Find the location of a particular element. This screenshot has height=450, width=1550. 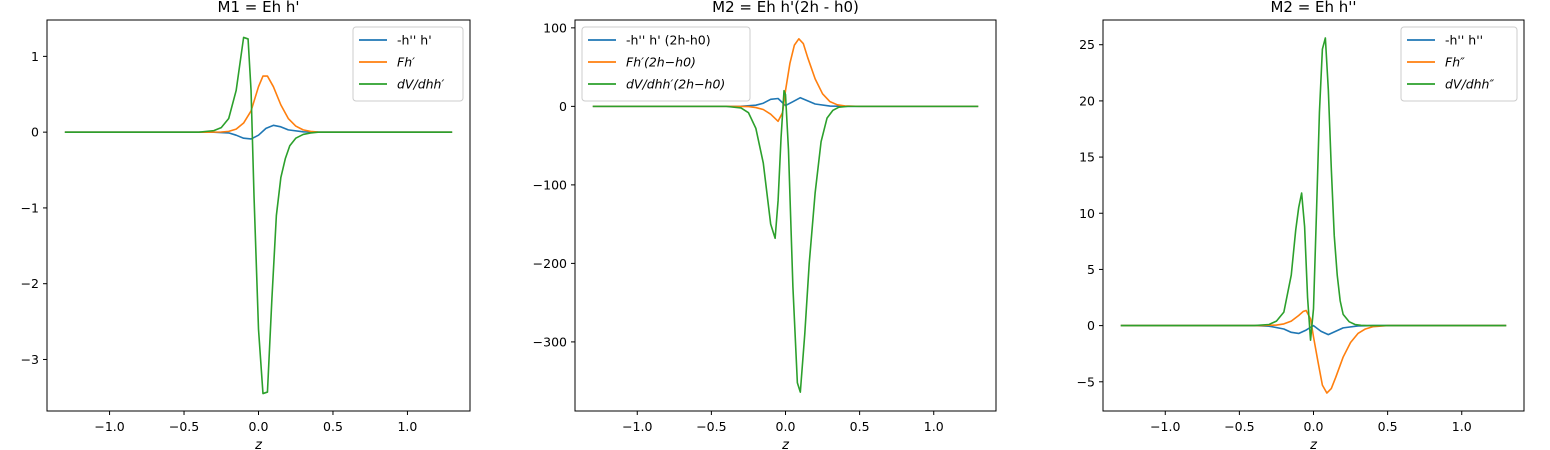

y-tick-label: −100 is located at coordinates (550, 184).